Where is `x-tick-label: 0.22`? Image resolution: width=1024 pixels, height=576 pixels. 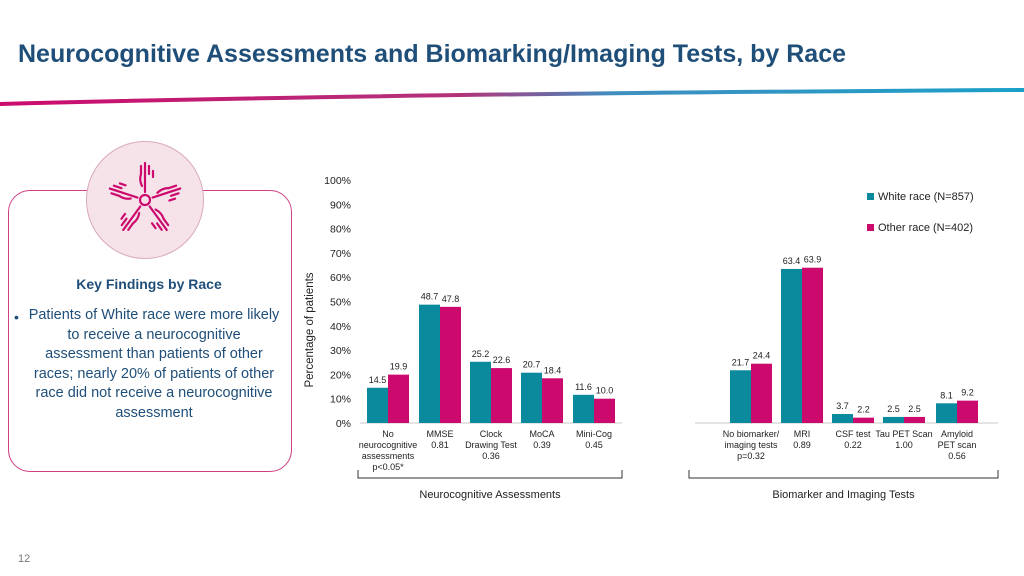
x-tick-label: 0.22 is located at coordinates (853, 445).